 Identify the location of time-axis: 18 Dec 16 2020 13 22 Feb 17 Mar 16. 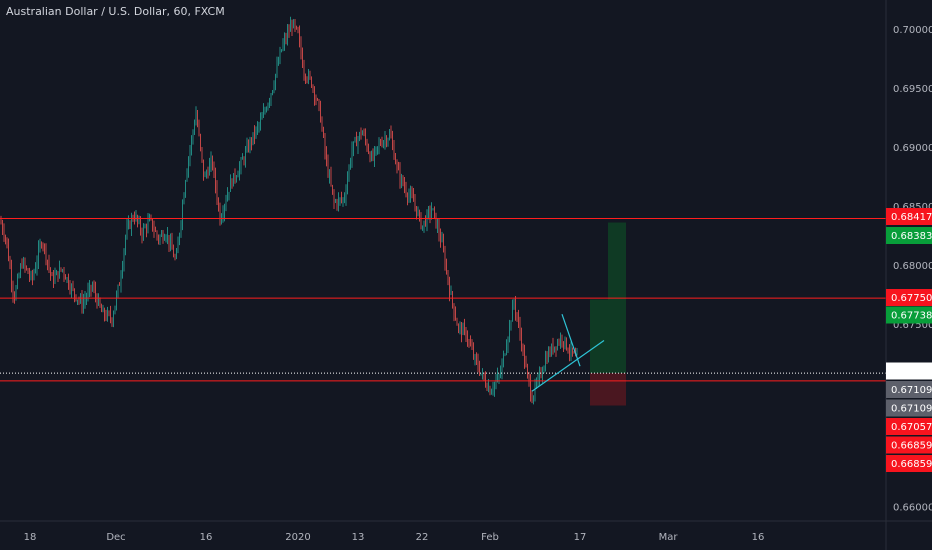
(394, 537).